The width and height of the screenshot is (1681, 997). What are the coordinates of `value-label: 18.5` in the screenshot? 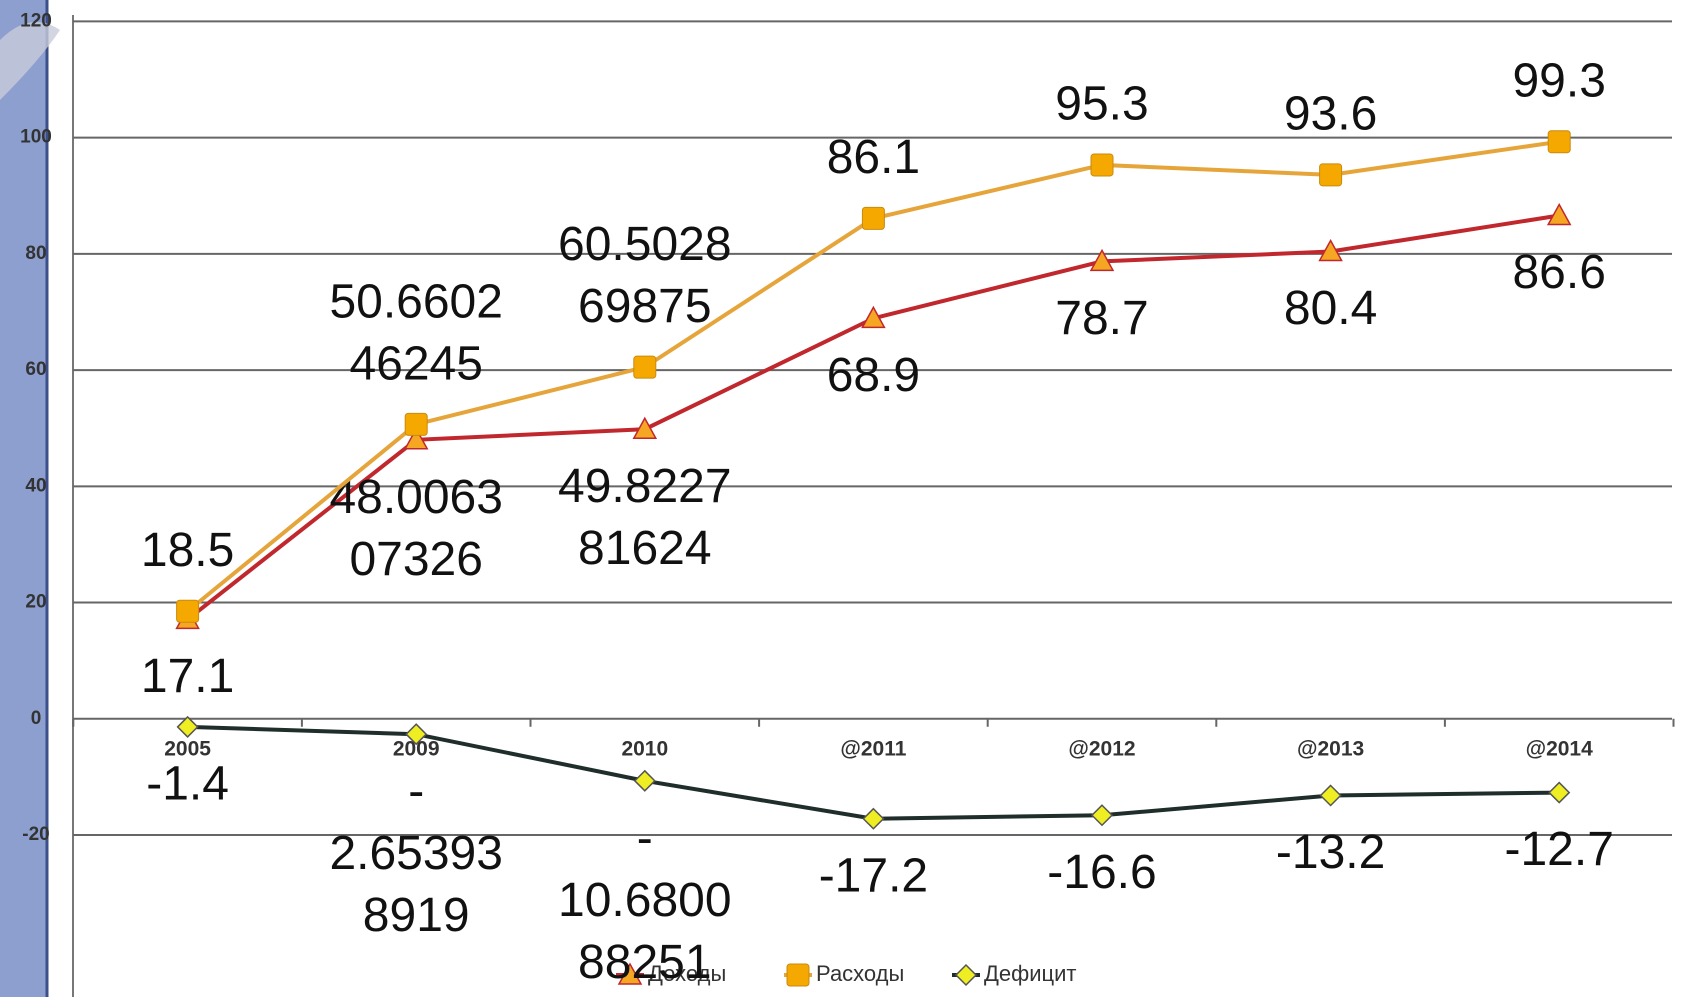 It's located at (187, 550).